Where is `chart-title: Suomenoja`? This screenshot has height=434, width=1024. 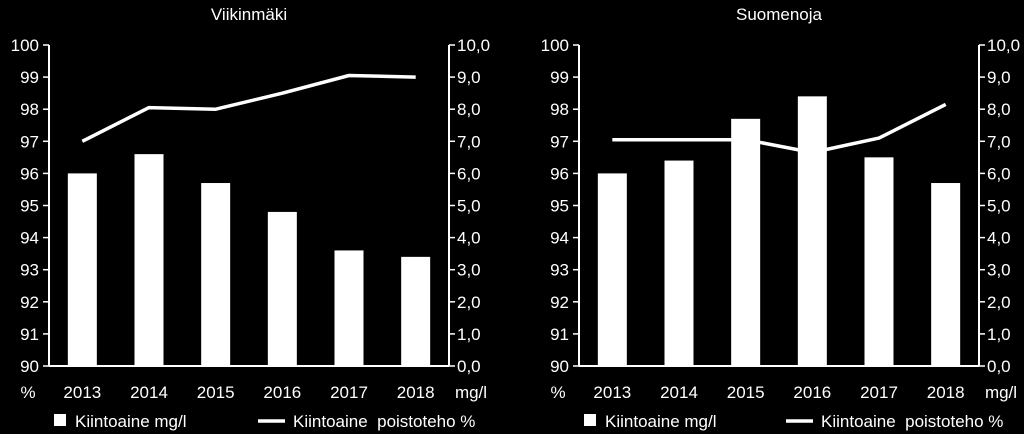
chart-title: Suomenoja is located at coordinates (779, 14).